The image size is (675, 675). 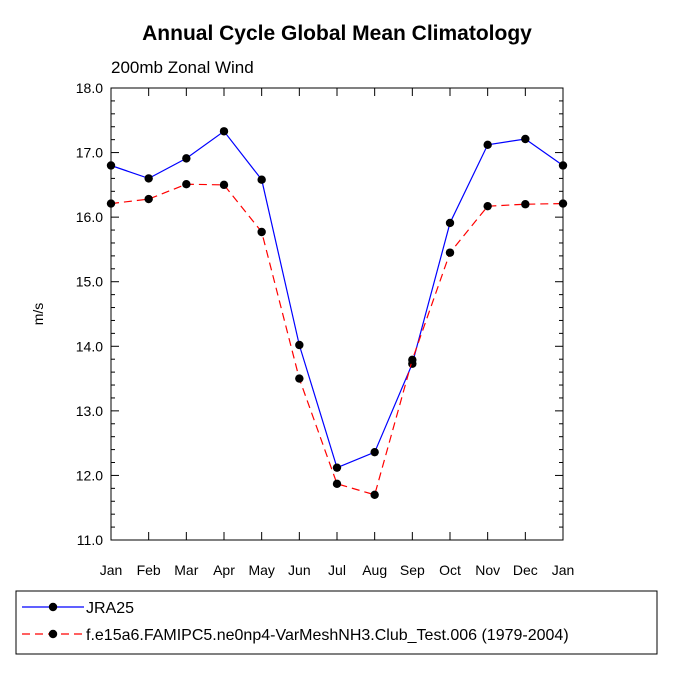 I want to click on legend-label-1: JRA25, so click(x=110, y=608).